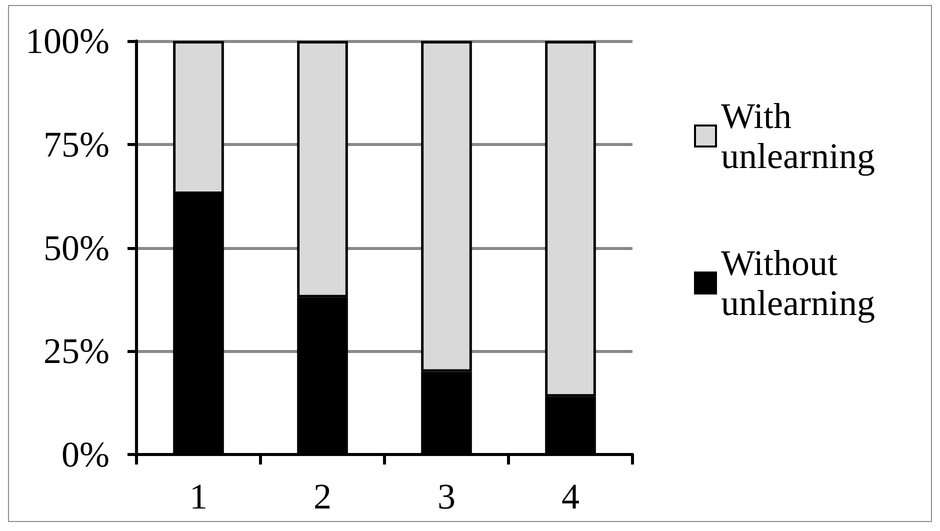 The height and width of the screenshot is (531, 940). Describe the element at coordinates (798, 283) in the screenshot. I see `legend-label: Without unlearning` at that location.